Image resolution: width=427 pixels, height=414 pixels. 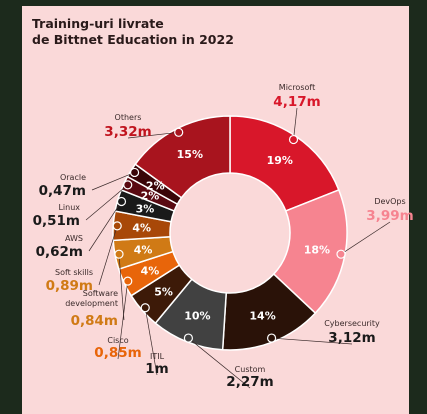 I want to click on marker-dot-oracle, so click(x=134, y=172).